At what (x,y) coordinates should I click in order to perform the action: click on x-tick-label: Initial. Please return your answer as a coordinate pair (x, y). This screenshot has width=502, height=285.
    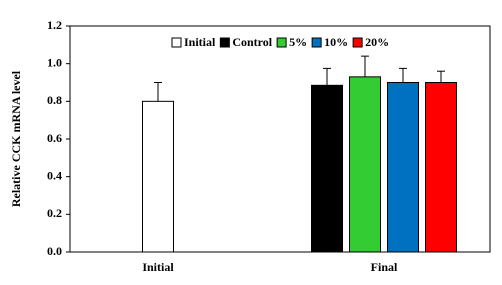
    Looking at the image, I should click on (158, 267).